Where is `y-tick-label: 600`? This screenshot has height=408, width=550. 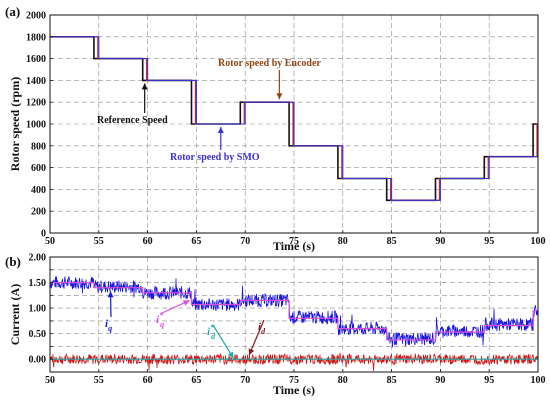 y-tick-label: 600 is located at coordinates (38, 168).